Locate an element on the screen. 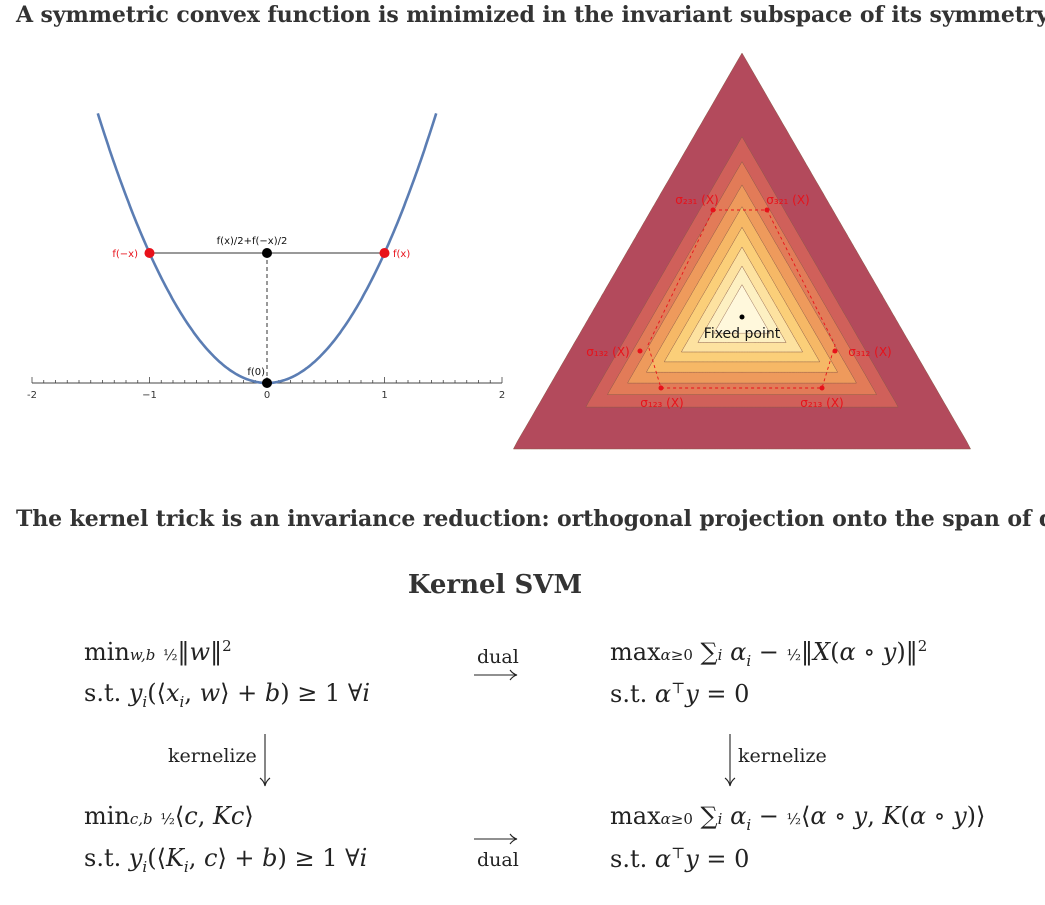 The width and height of the screenshot is (1045, 905). primal-constraint: s.t. yi(⟨xi, w⟩ + b) ≥ 1 ∀i is located at coordinates (227, 695).